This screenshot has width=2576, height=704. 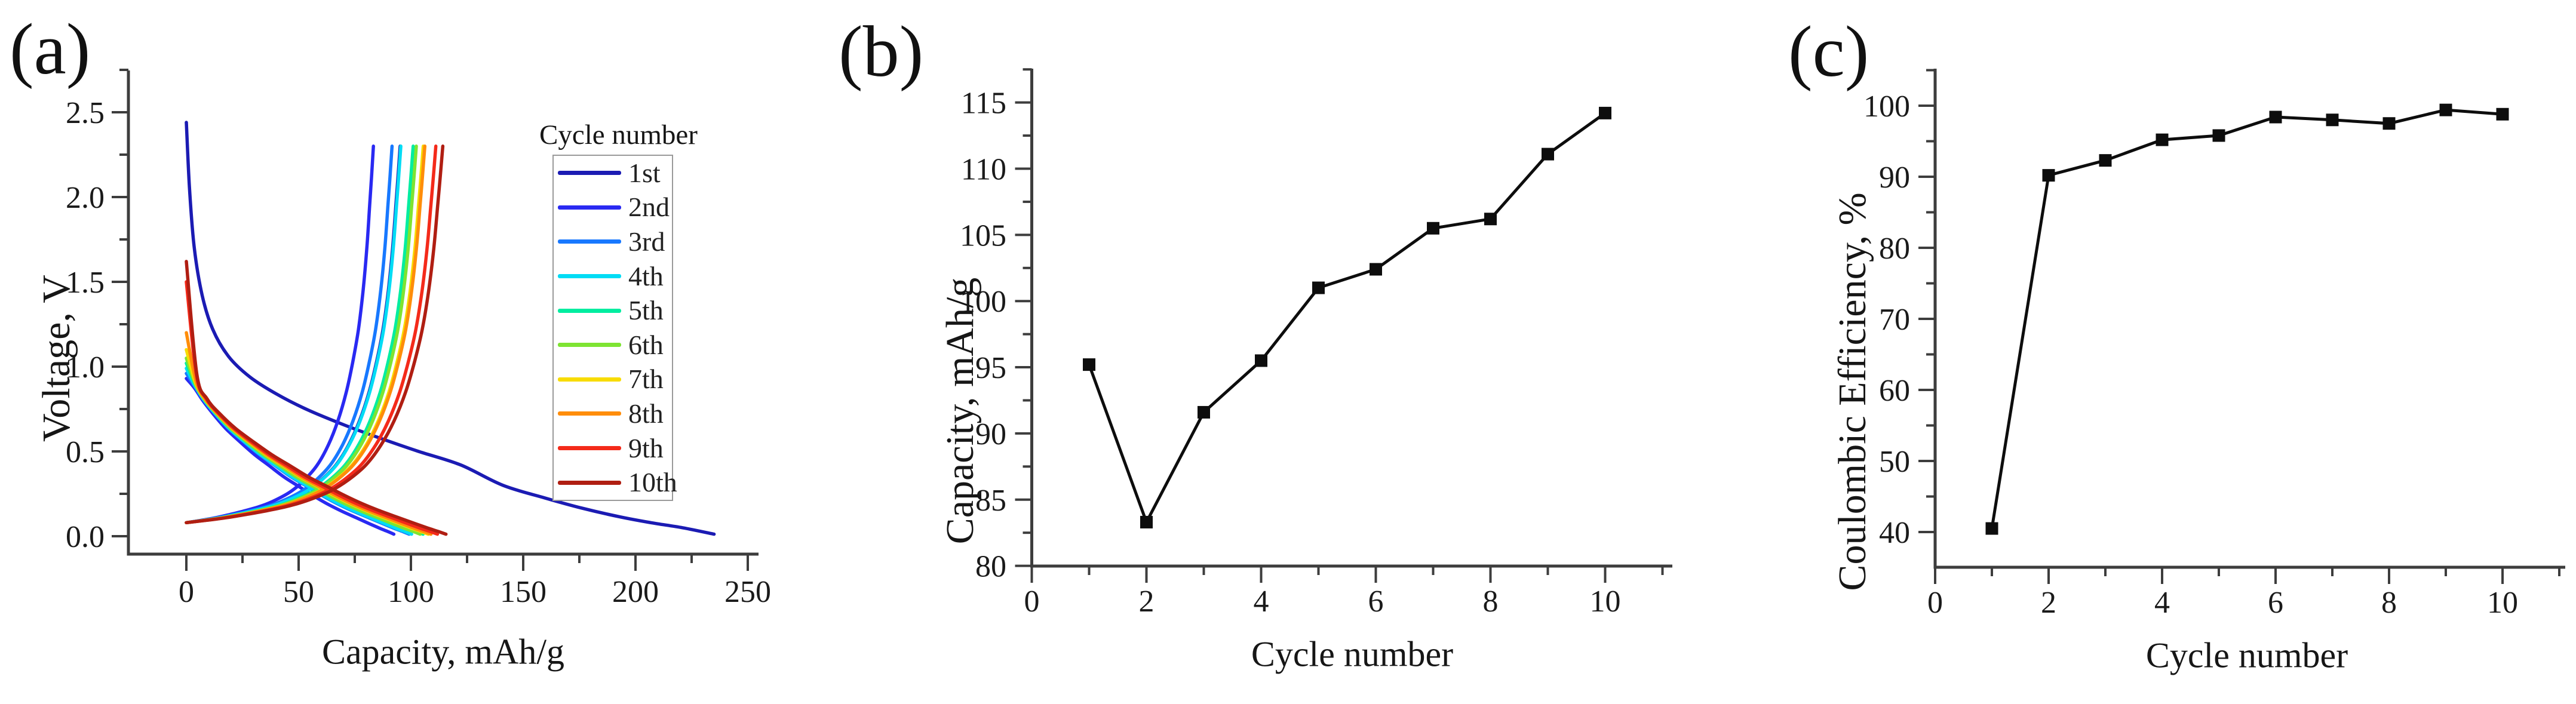 I want to click on charge-curve-10th, so click(x=315, y=335).